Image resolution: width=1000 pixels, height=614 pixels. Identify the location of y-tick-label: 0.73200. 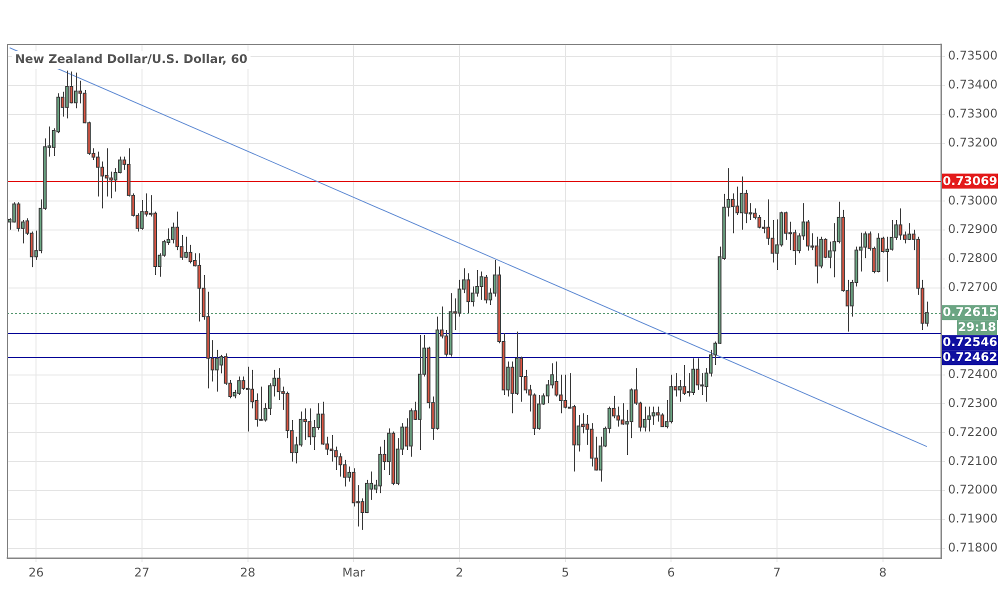
(973, 142).